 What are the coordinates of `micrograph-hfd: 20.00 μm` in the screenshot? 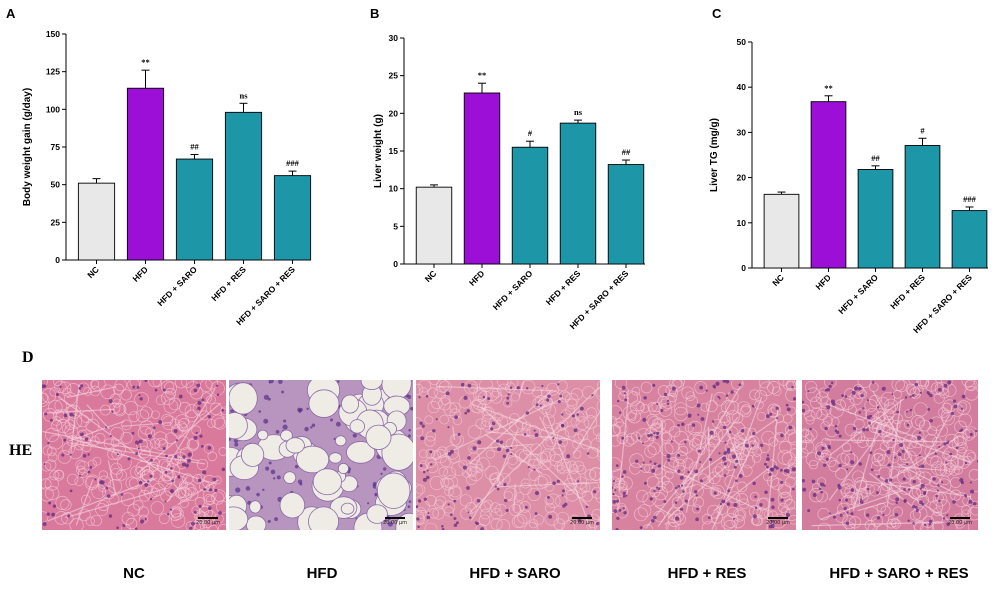 It's located at (321, 455).